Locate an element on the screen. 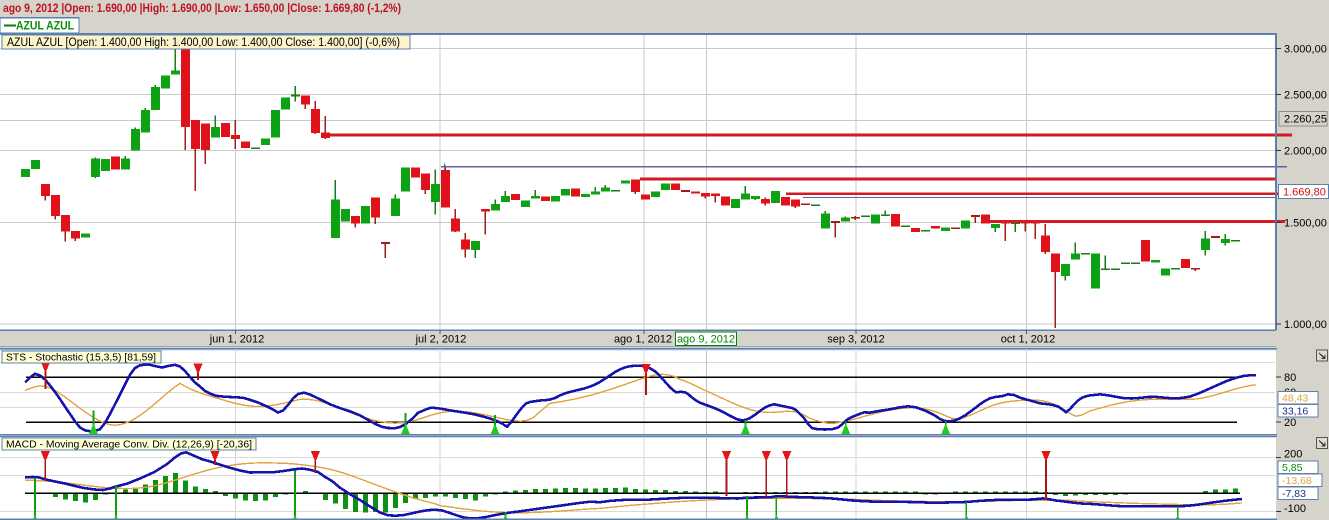  svg-text: 20 is located at coordinates (1290, 423).